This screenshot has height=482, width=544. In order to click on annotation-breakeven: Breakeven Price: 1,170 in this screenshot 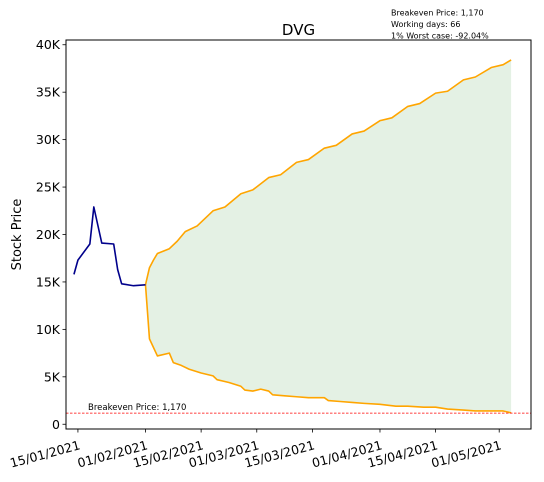, I will do `click(437, 13)`.